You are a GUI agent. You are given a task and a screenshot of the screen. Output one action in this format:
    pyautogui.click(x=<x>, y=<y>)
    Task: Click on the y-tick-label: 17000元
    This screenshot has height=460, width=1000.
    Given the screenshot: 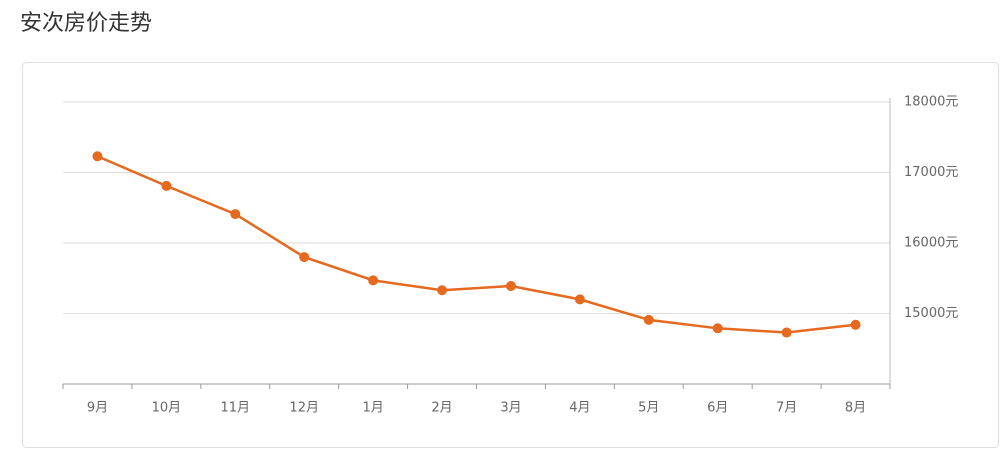 What is the action you would take?
    pyautogui.click(x=931, y=172)
    